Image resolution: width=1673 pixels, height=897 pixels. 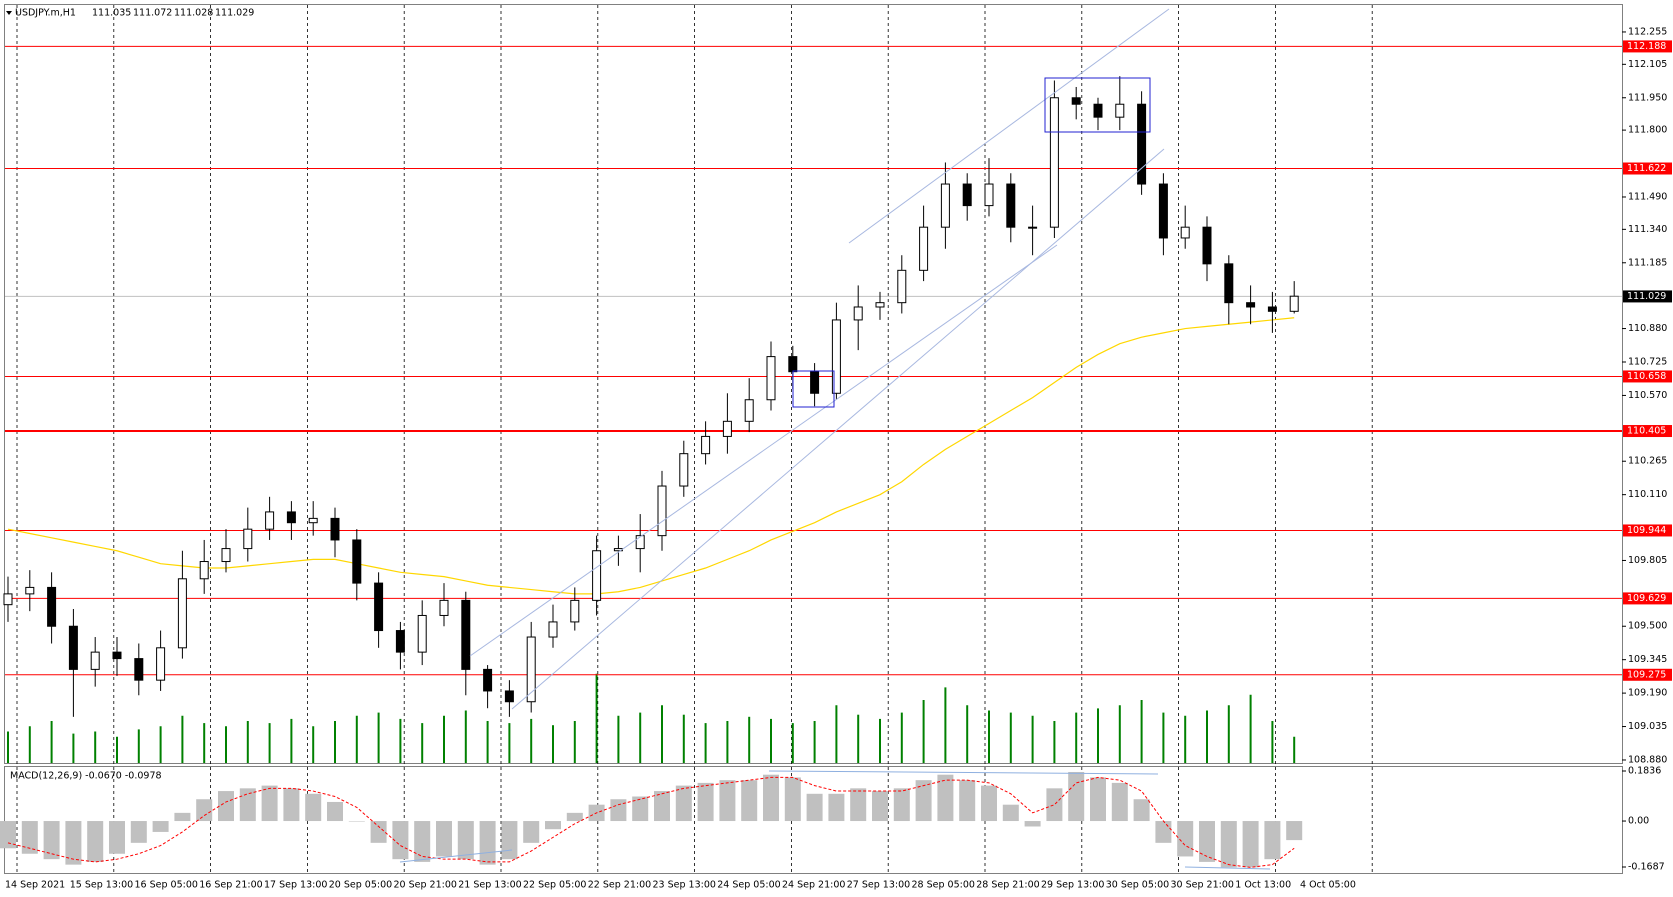 What do you see at coordinates (1647, 296) in the screenshot?
I see `current-price-bg` at bounding box center [1647, 296].